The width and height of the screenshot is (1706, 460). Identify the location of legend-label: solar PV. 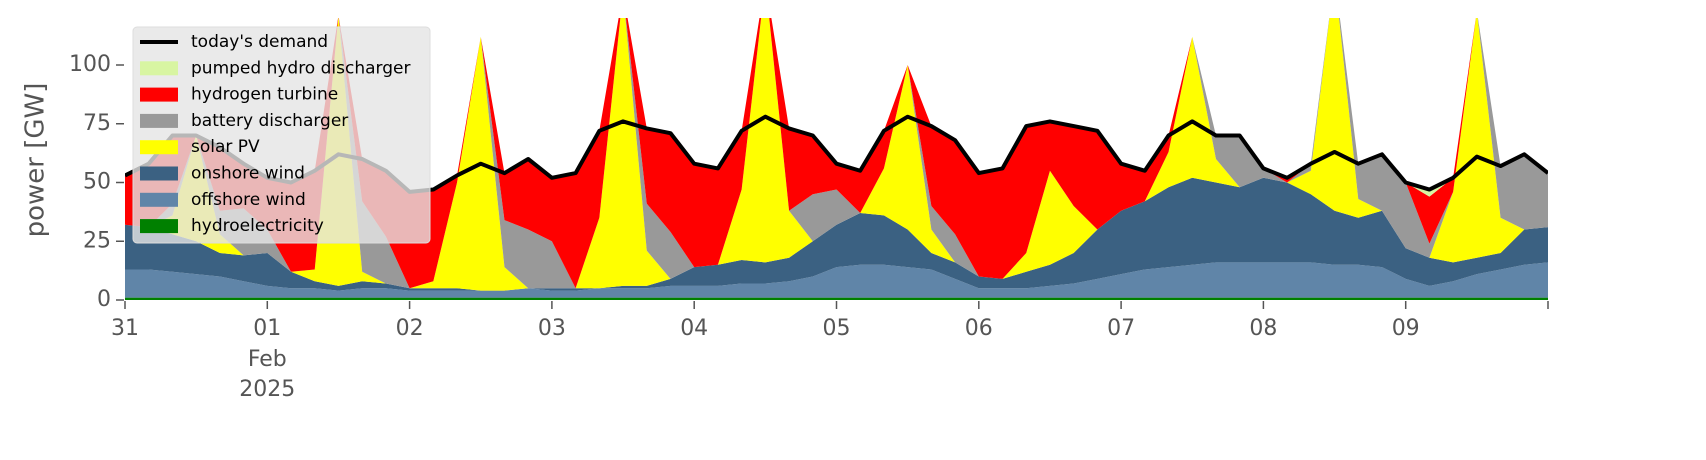
(225, 147).